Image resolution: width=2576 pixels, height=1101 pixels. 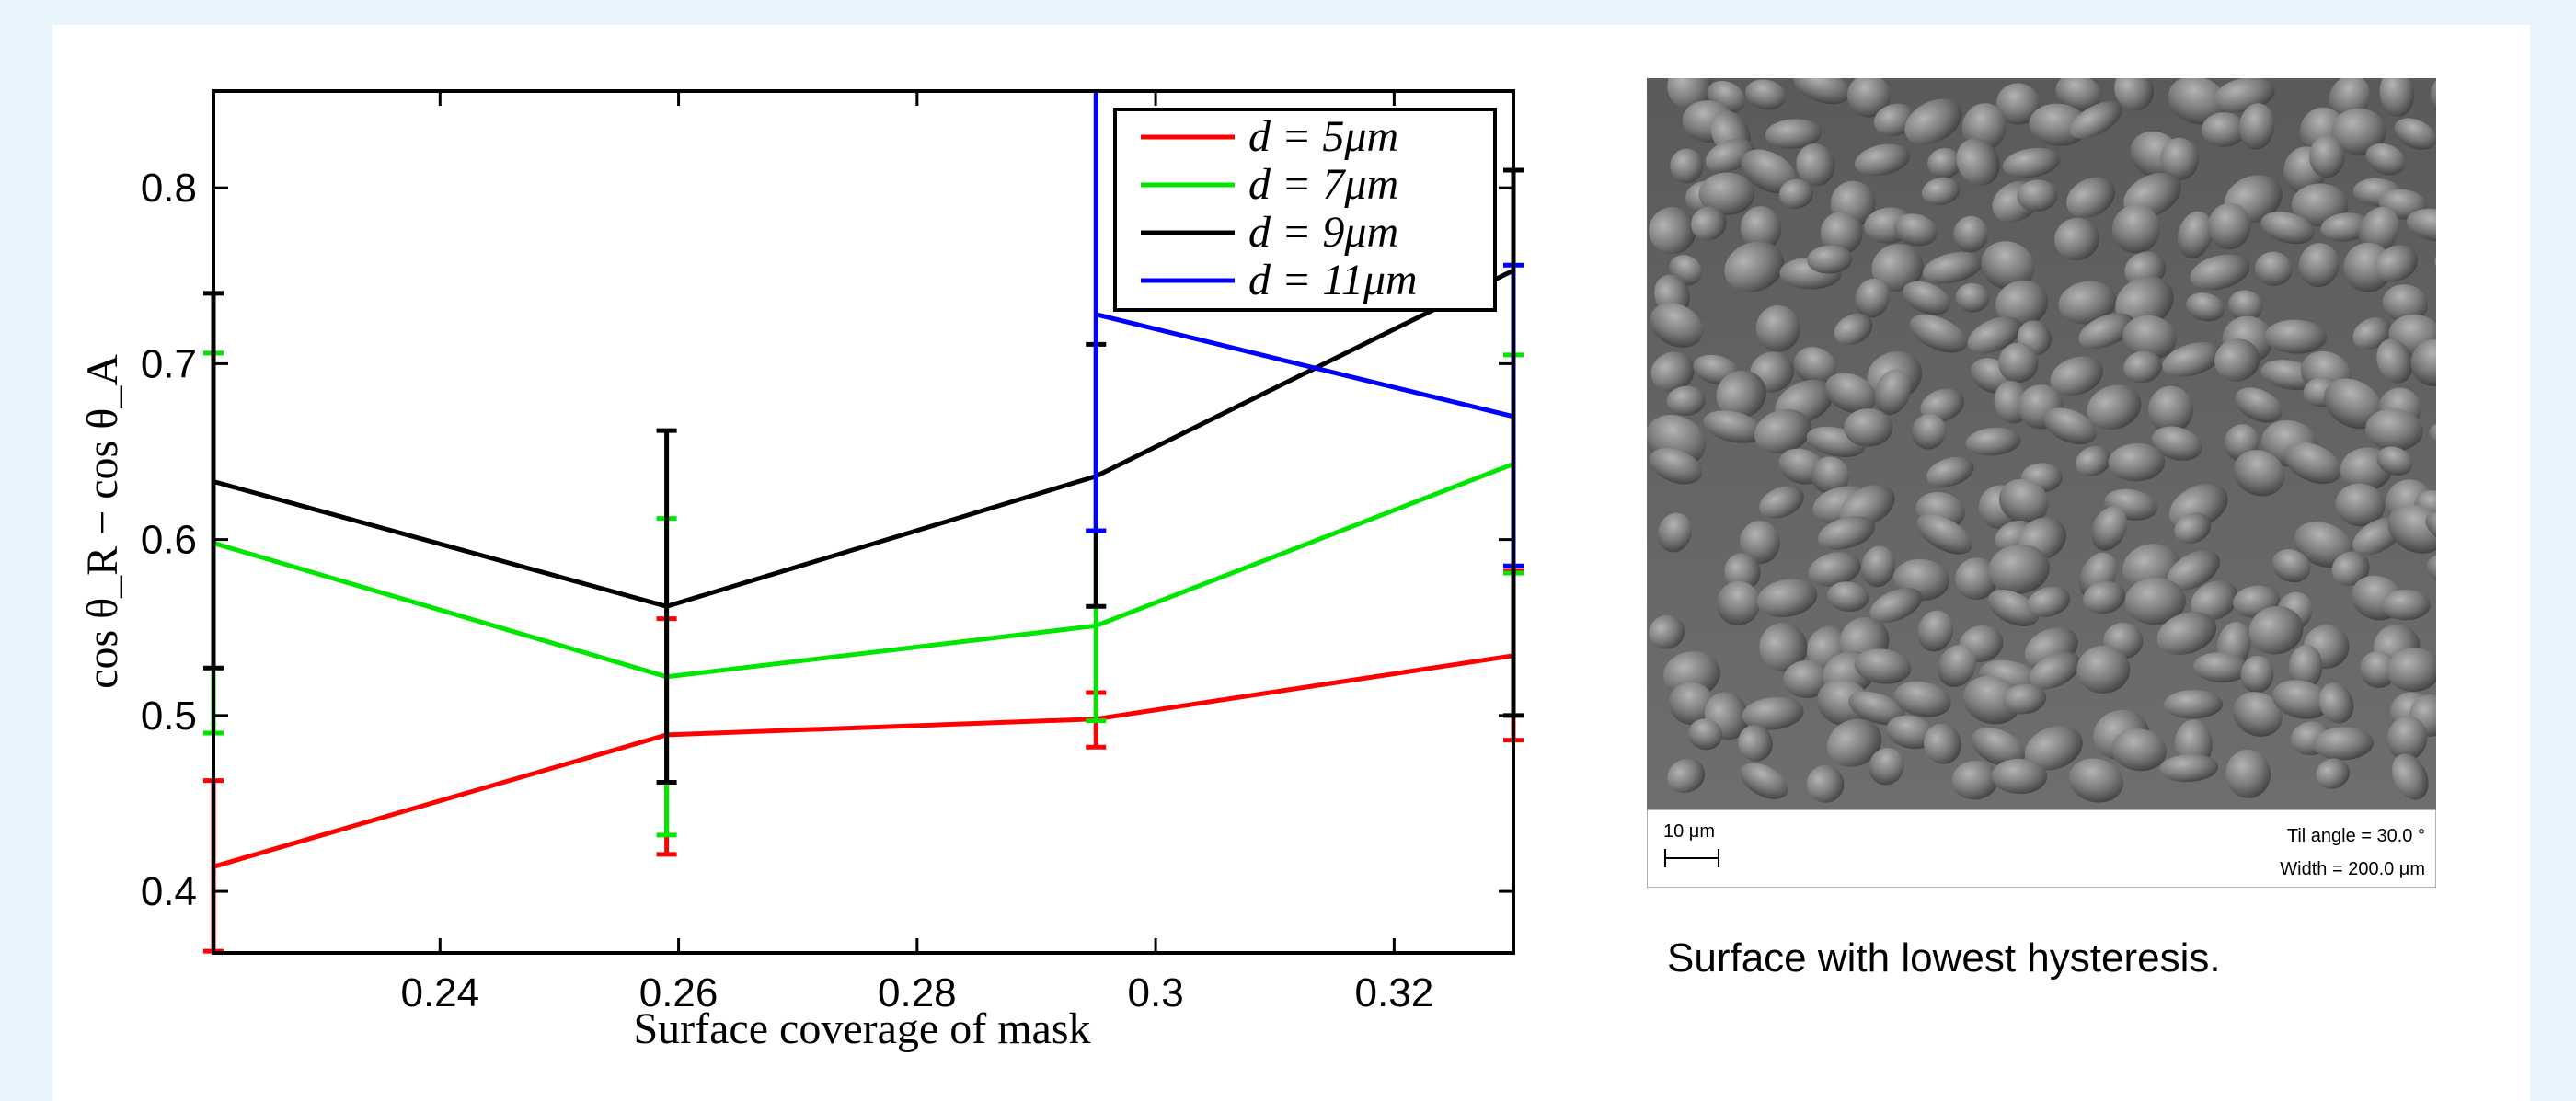 I want to click on x-tick-label: 0.28, so click(x=917, y=992).